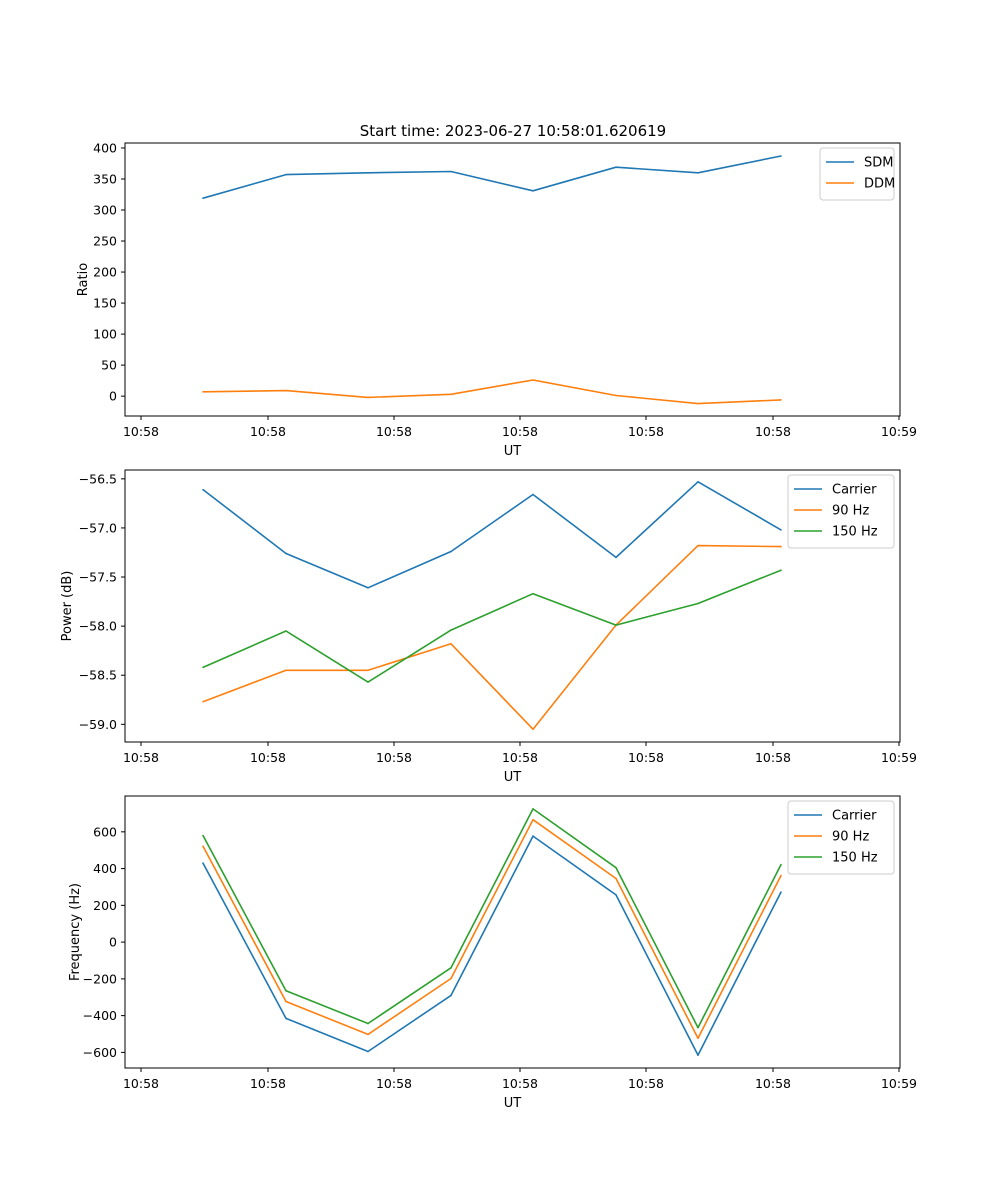  What do you see at coordinates (100, 1015) in the screenshot?
I see `y-tick-label: −400` at bounding box center [100, 1015].